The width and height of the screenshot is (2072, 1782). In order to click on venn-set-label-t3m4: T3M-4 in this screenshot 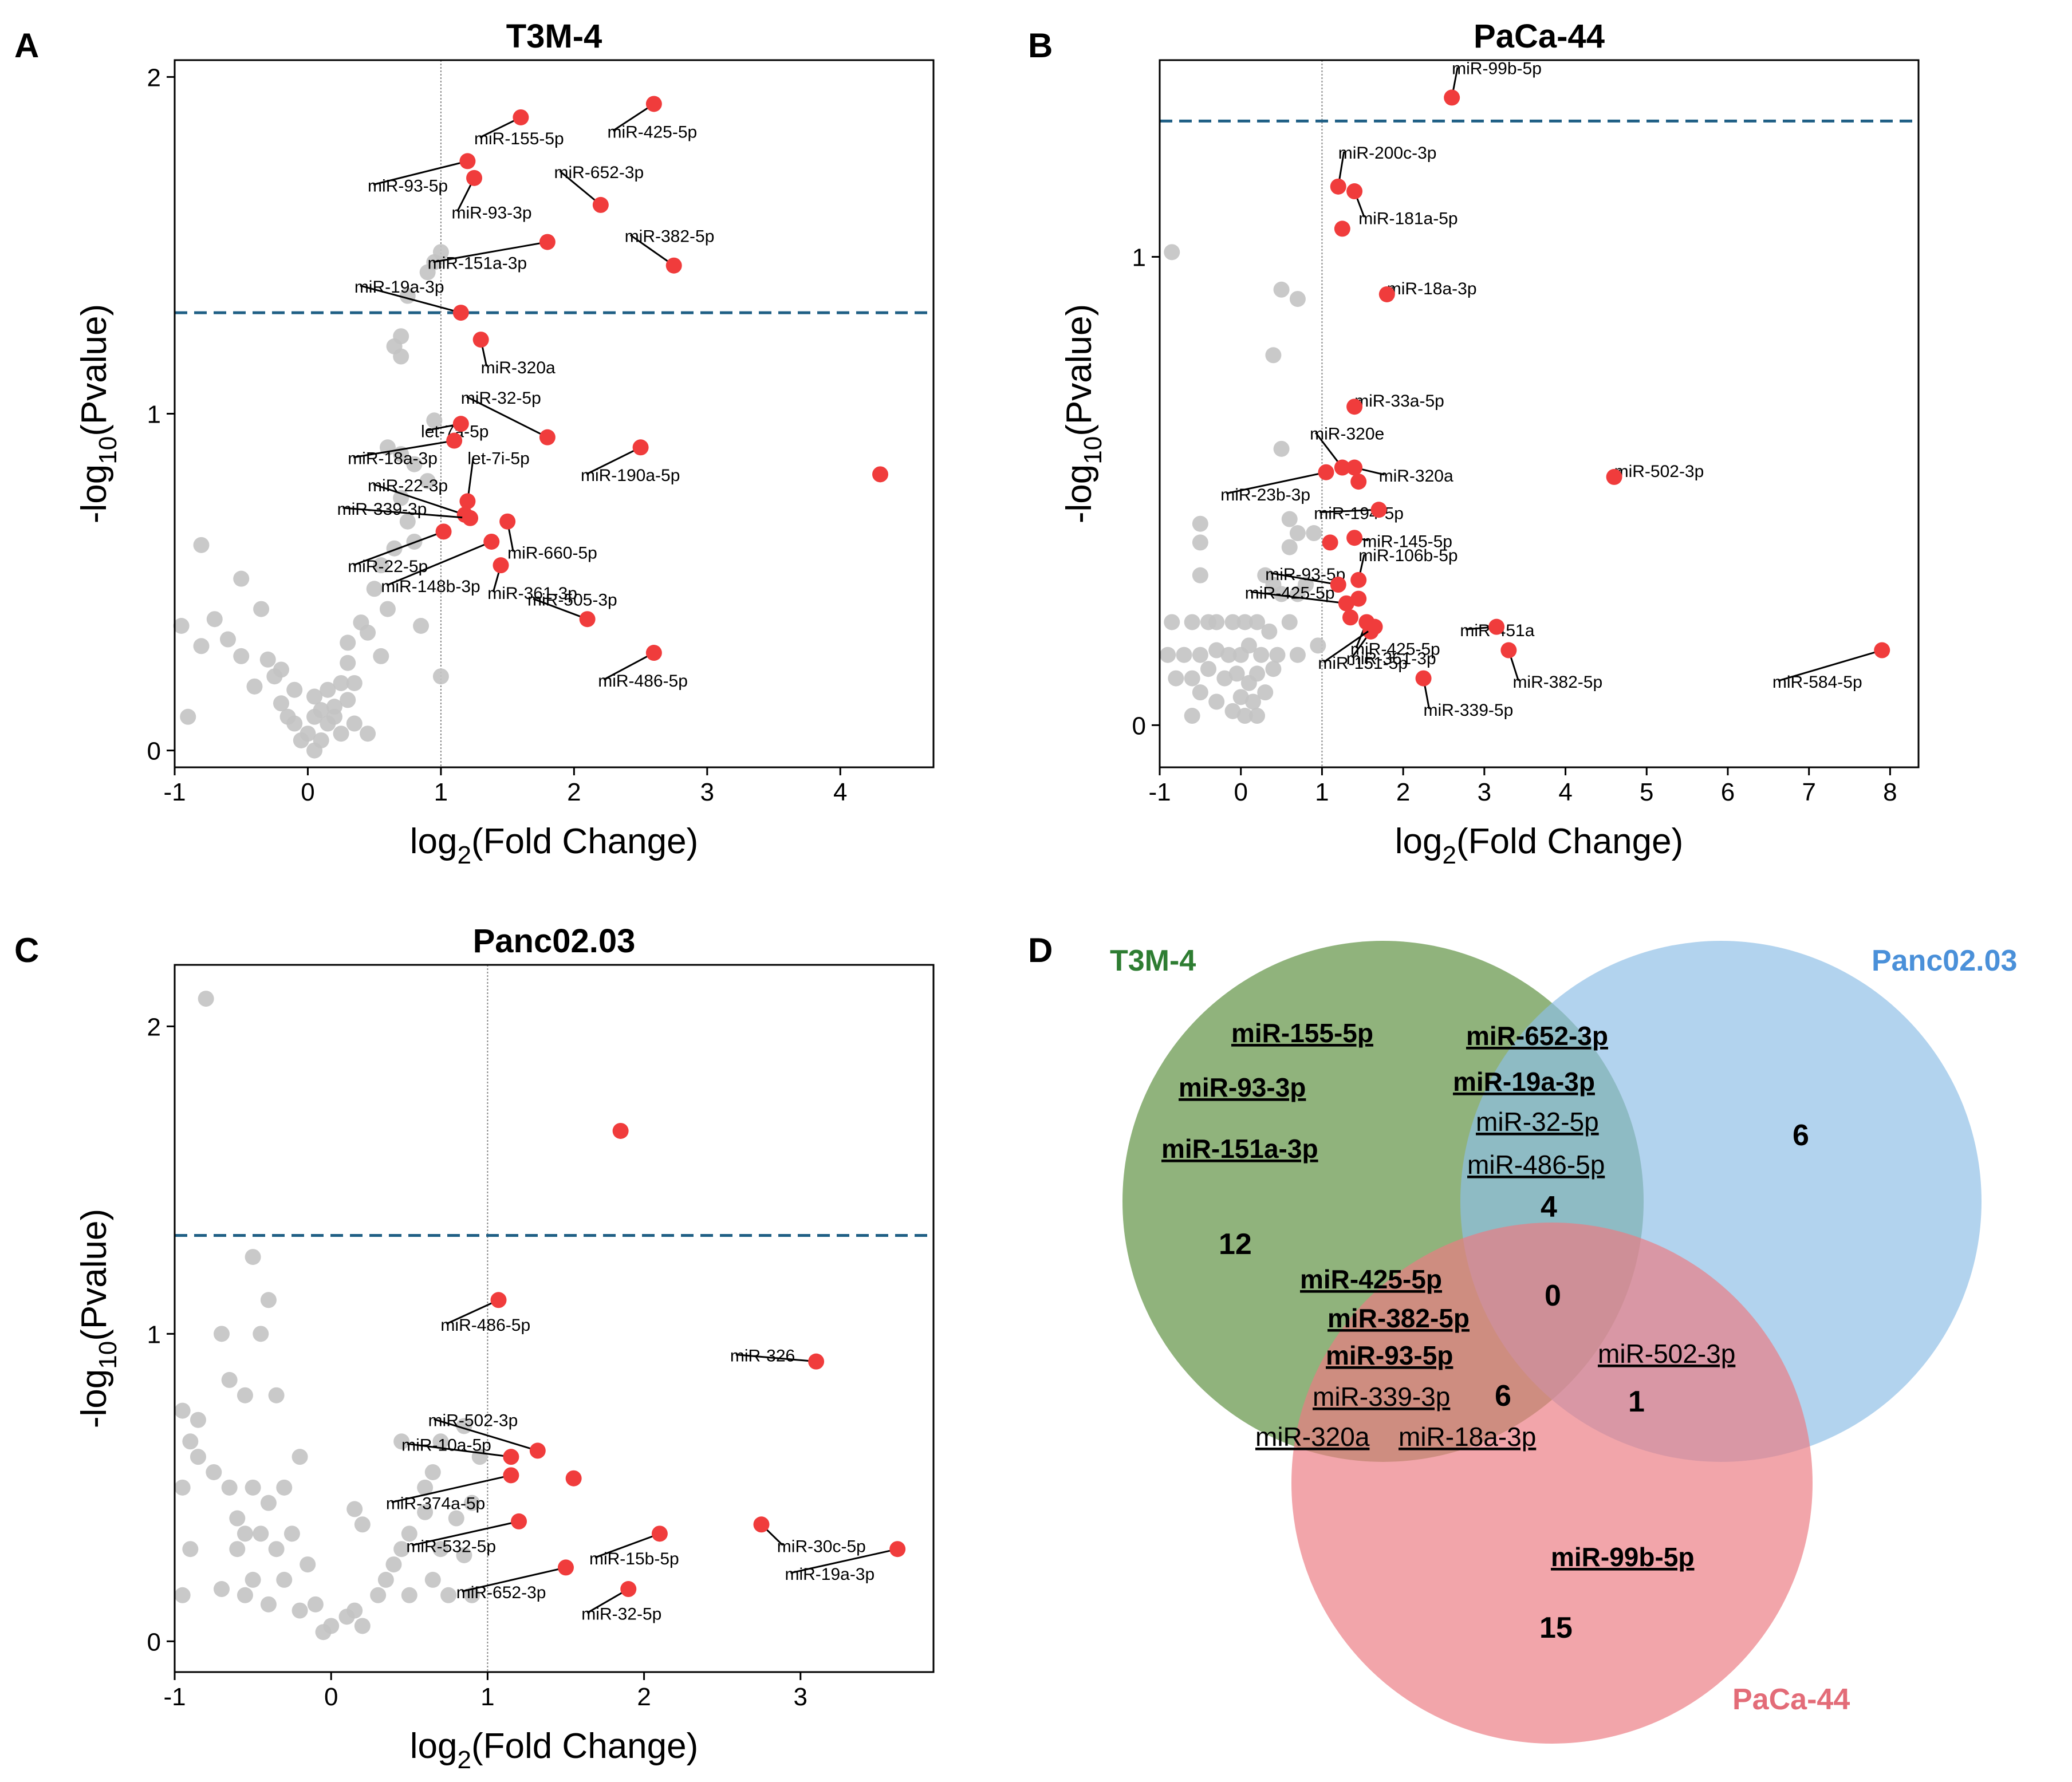, I will do `click(1153, 961)`.